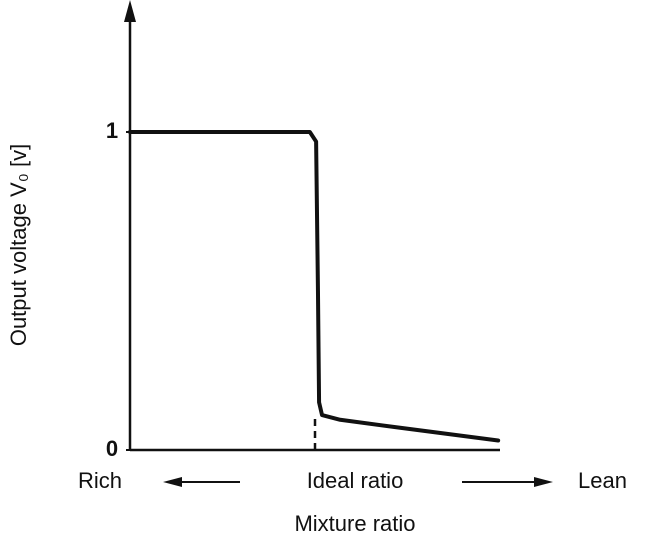 Image resolution: width=650 pixels, height=542 pixels. I want to click on x-axis-label: Mixture ratio, so click(354, 523).